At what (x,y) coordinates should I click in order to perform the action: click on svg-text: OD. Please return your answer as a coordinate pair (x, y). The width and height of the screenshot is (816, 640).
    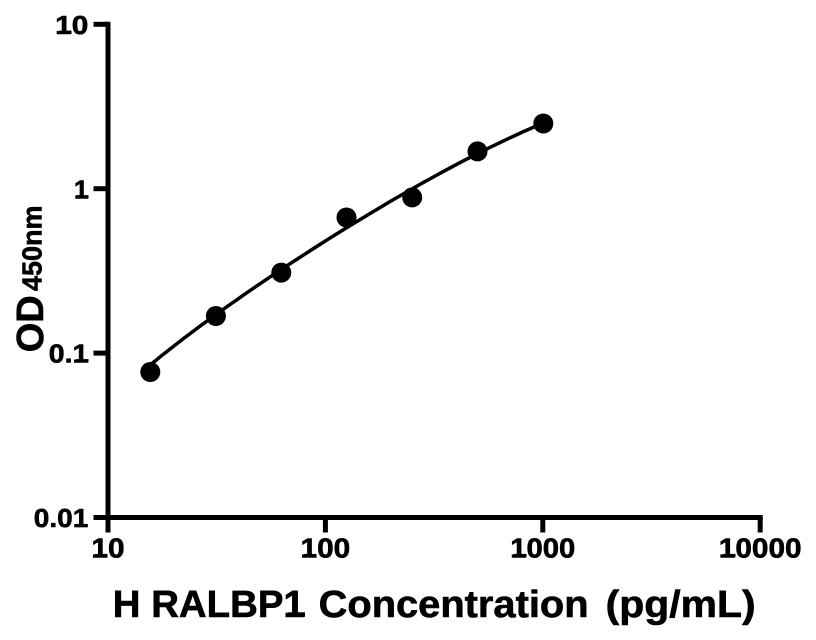
    Looking at the image, I should click on (31, 323).